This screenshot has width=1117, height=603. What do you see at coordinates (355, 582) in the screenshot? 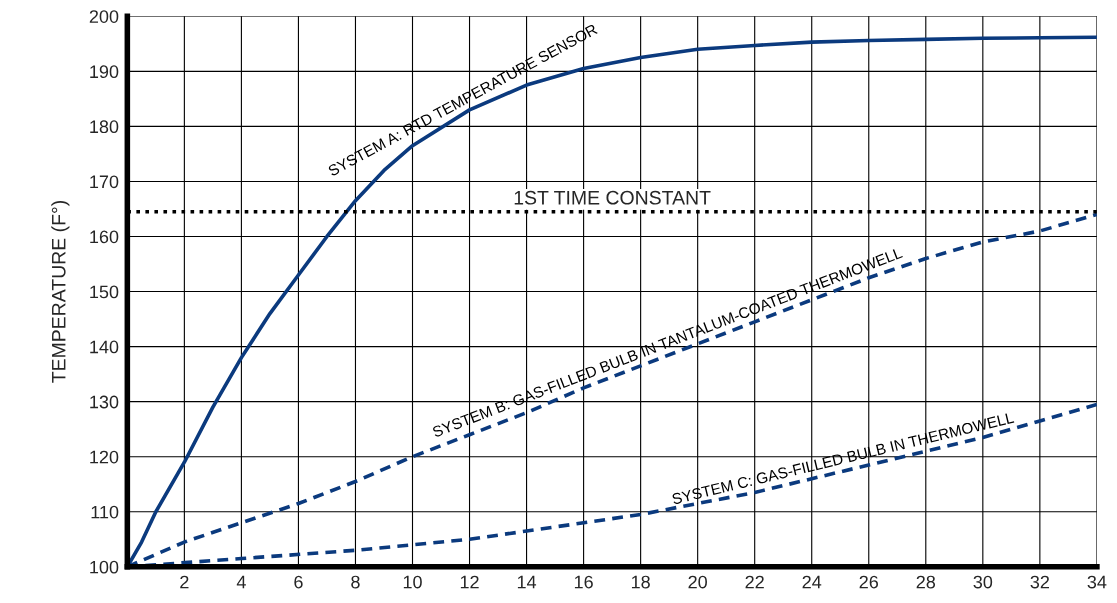
I see `x-tick-label: 8` at bounding box center [355, 582].